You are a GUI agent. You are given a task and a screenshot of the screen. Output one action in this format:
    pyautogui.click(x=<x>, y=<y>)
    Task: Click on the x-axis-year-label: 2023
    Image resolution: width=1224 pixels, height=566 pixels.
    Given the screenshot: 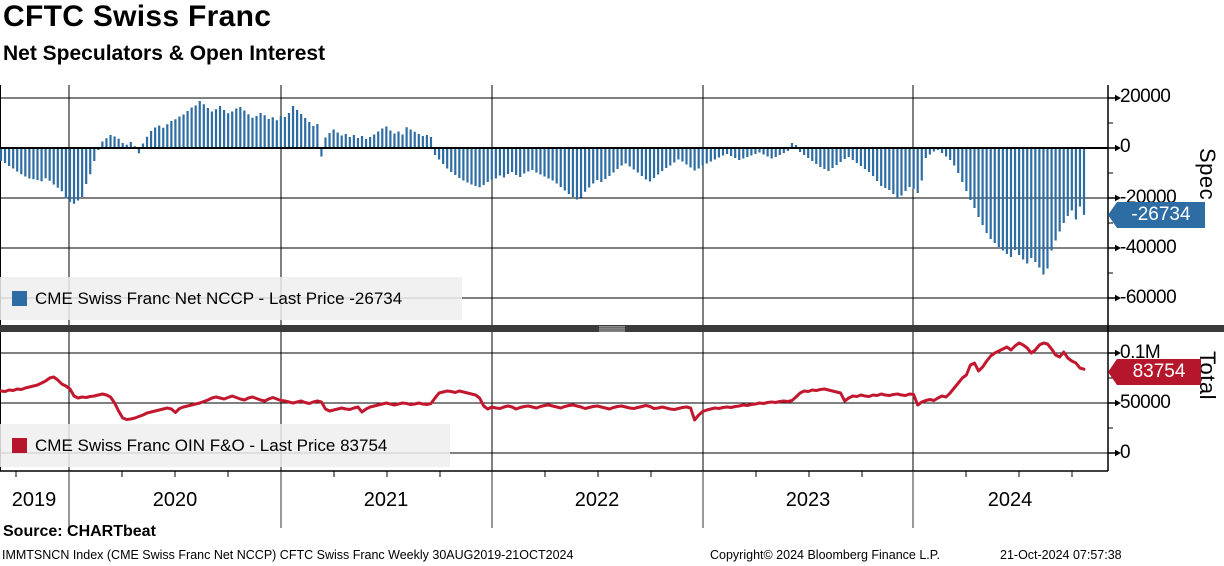 What is the action you would take?
    pyautogui.click(x=808, y=500)
    